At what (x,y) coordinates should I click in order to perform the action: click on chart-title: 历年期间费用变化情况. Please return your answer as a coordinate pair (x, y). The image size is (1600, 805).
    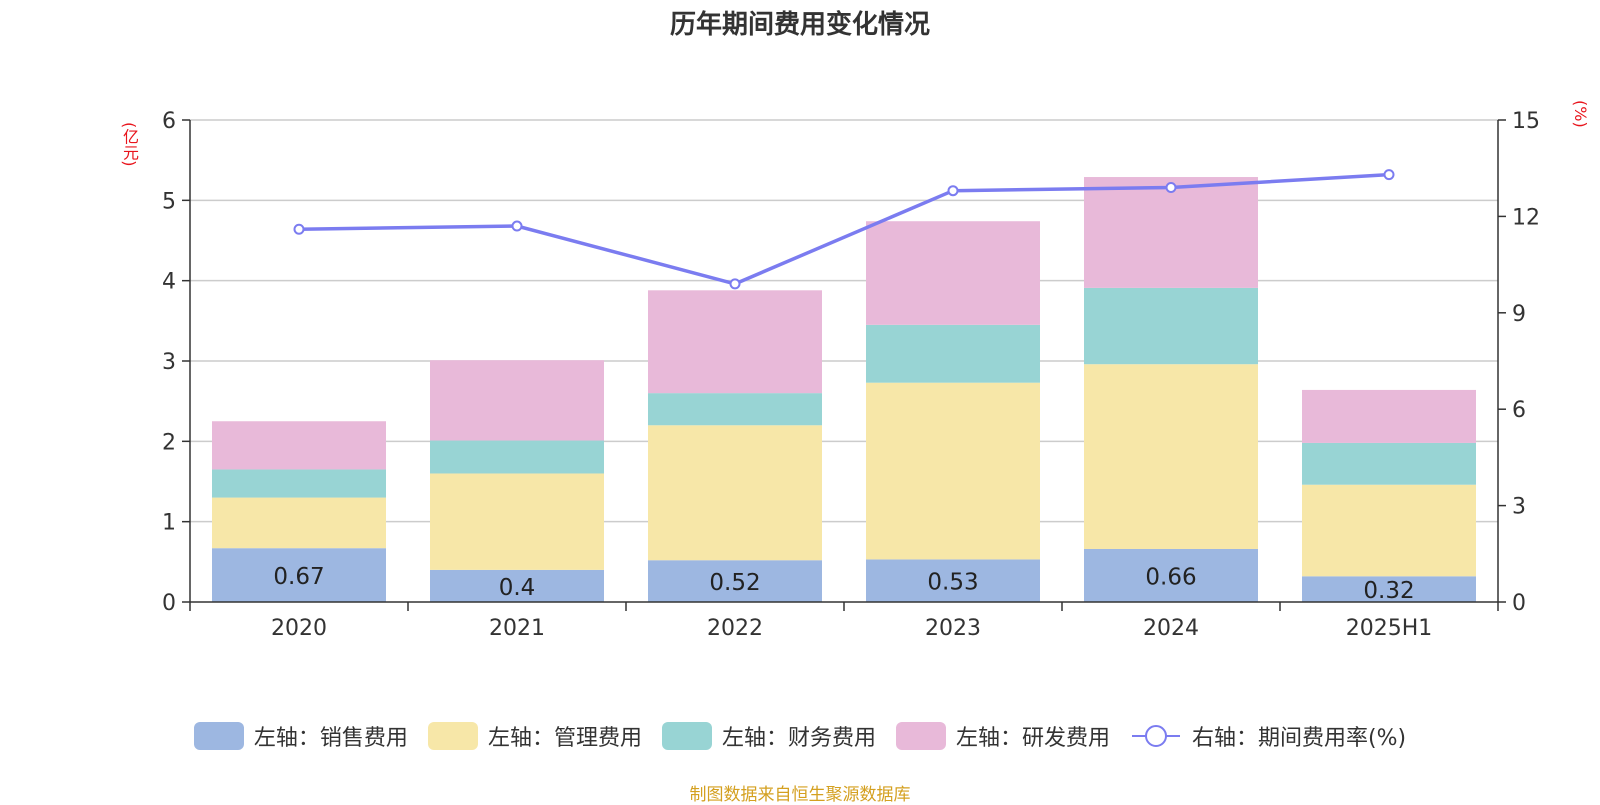
    Looking at the image, I should click on (799, 25).